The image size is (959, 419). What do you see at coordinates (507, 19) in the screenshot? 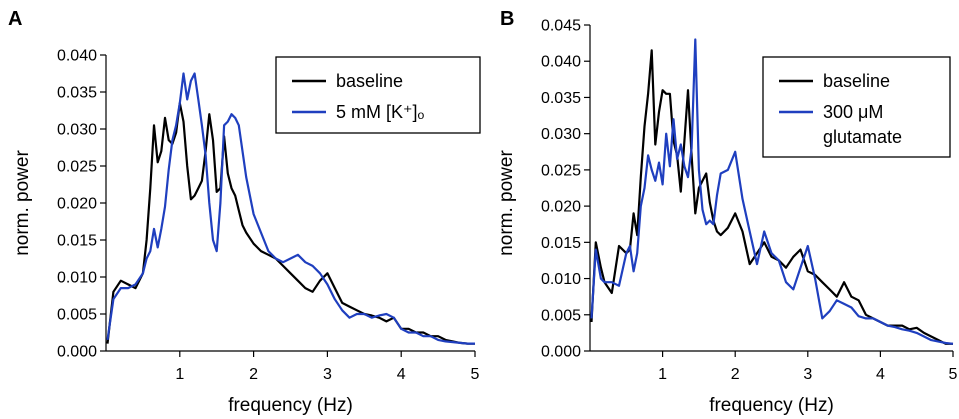
I see `panel-letter: B` at bounding box center [507, 19].